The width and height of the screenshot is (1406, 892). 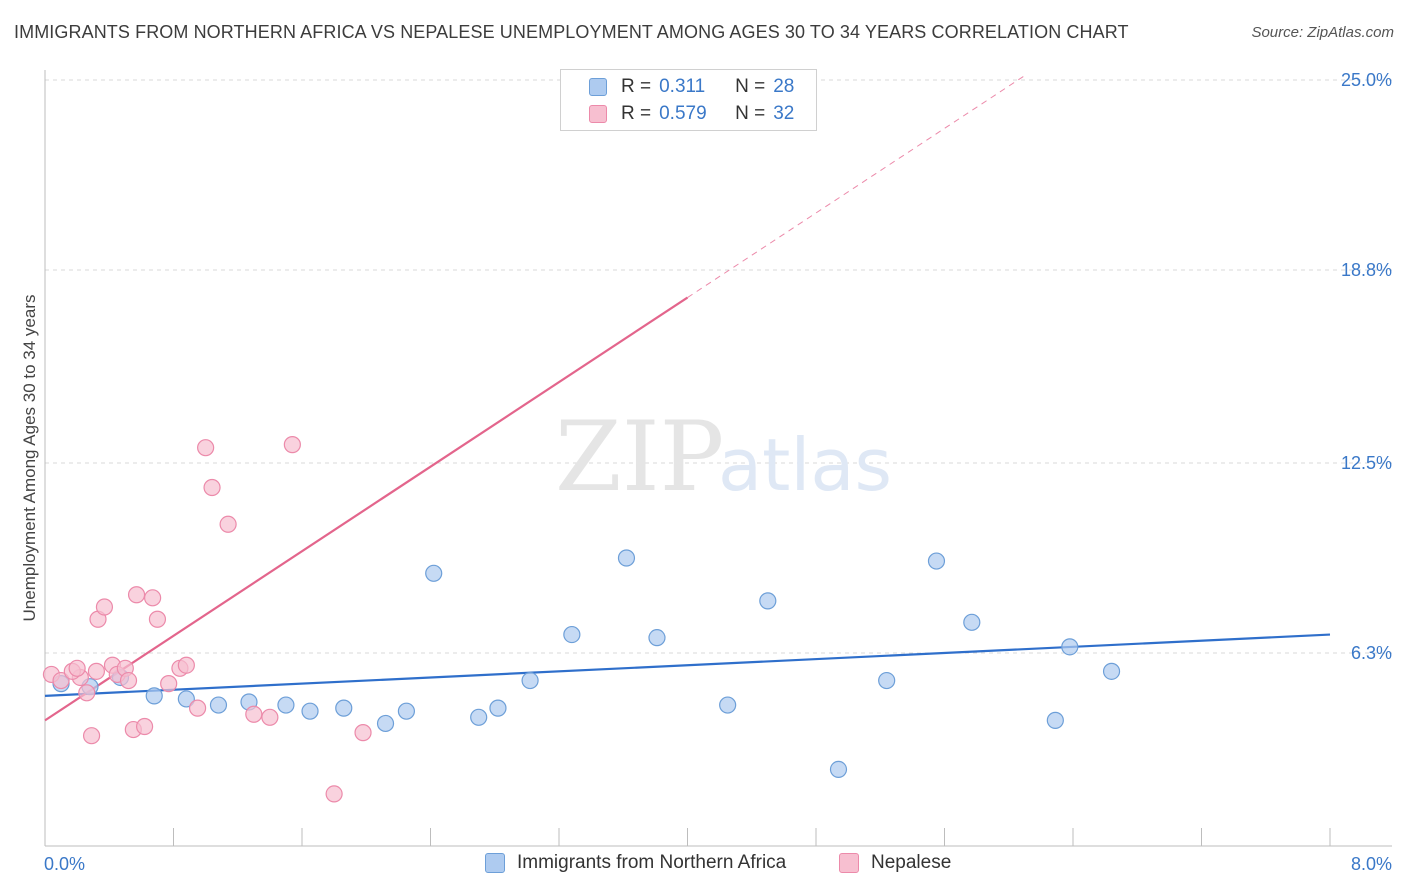 I want to click on correlation-legend: R = 0.311 N = 28 R = 0.579 N = 32, so click(x=688, y=100).